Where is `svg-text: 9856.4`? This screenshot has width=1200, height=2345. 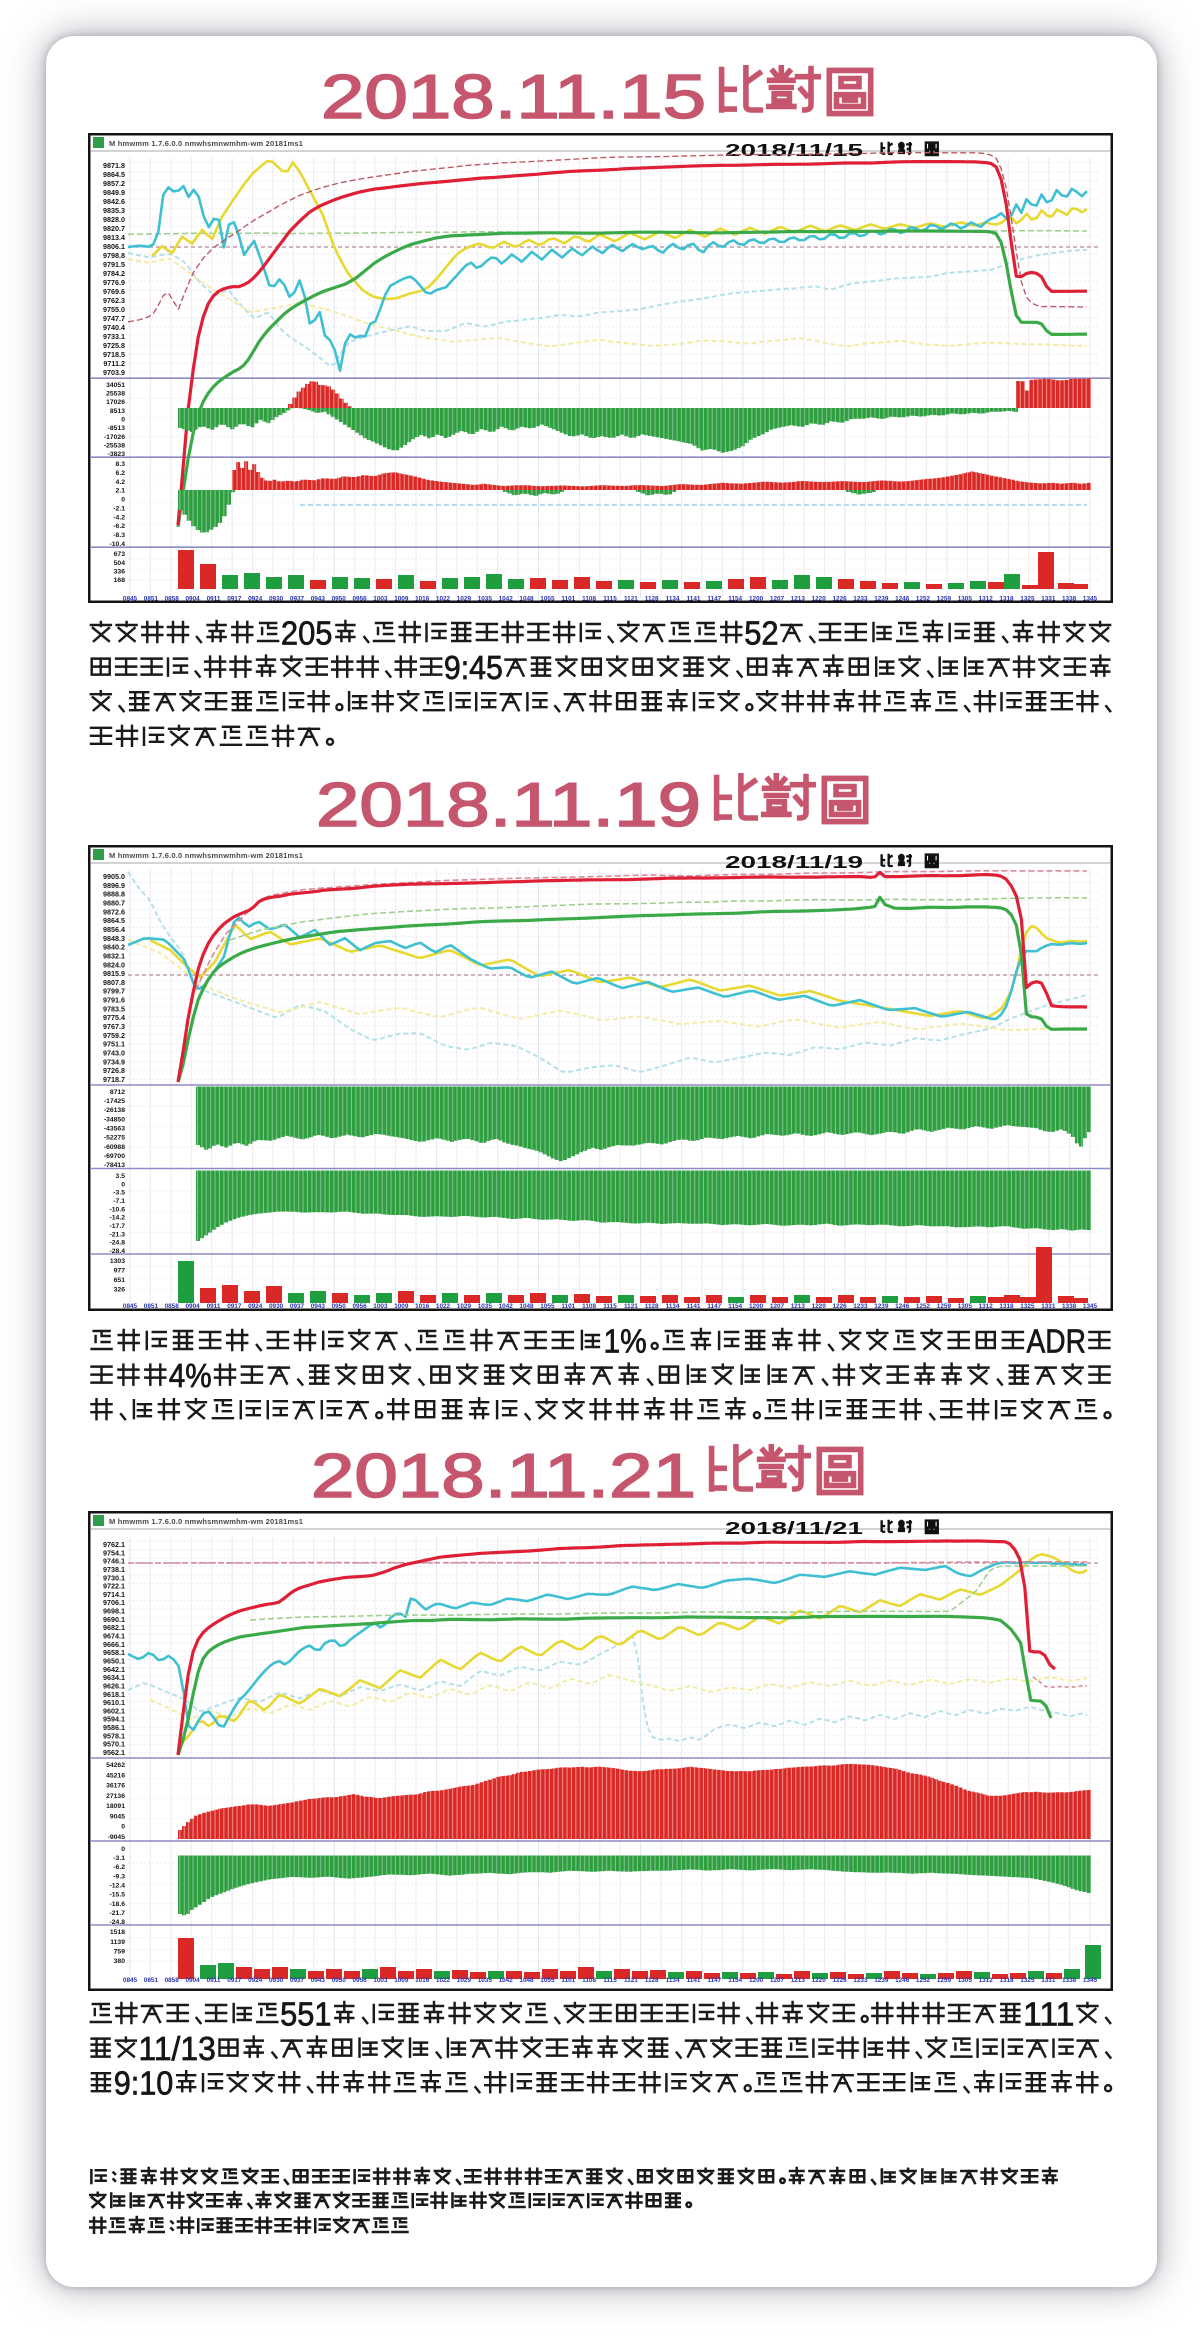
svg-text: 9856.4 is located at coordinates (114, 929).